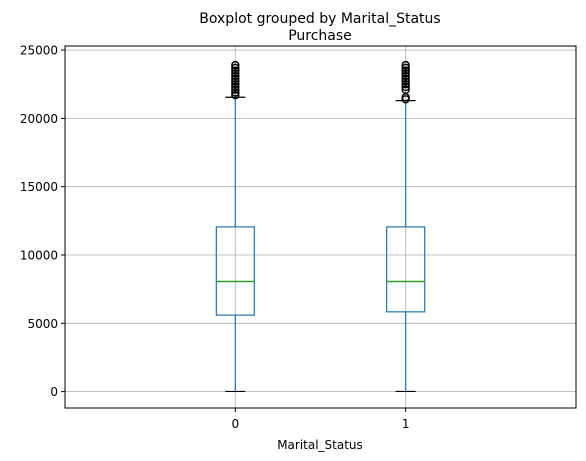 This screenshot has width=586, height=461. What do you see at coordinates (54, 392) in the screenshot?
I see `y-tick-label: 0` at bounding box center [54, 392].